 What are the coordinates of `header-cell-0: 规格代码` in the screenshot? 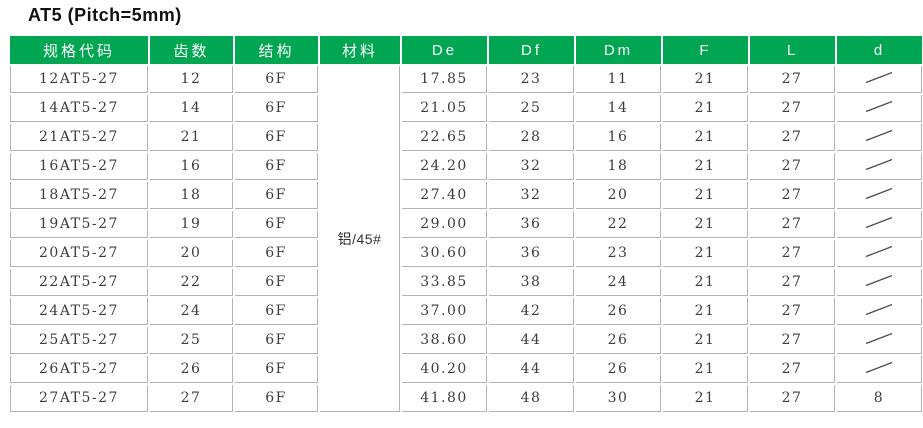 It's located at (79, 50).